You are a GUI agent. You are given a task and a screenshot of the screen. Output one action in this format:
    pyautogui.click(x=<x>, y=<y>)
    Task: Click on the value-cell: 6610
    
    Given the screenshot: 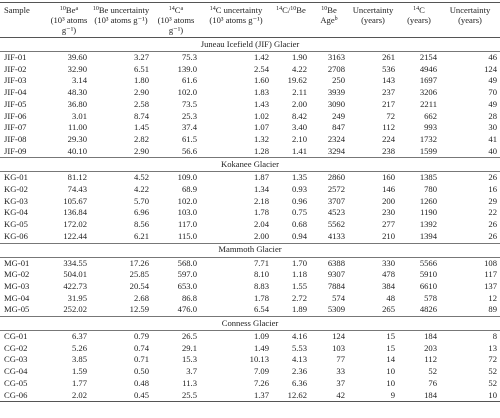 What is the action you would take?
    pyautogui.click(x=428, y=285)
    